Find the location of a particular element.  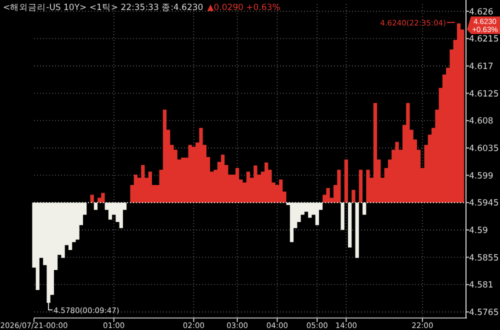

y-tick-label: 4.5855 is located at coordinates (484, 258).